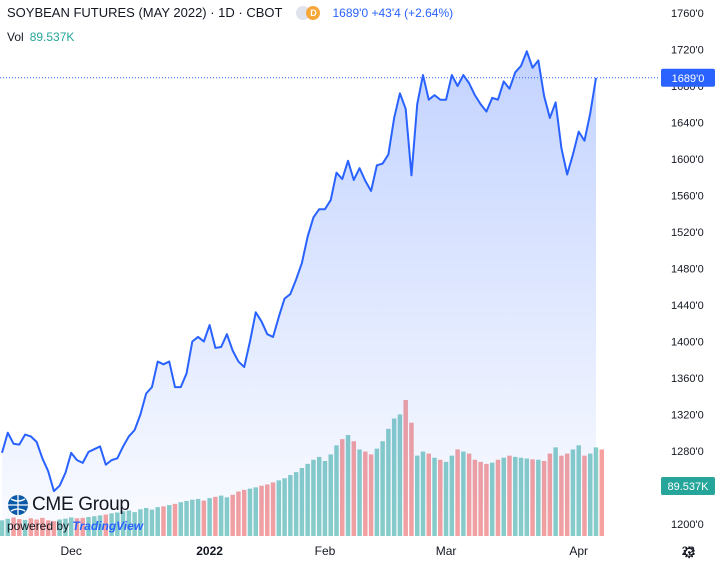  I want to click on powered-by: powered by TradingView, so click(75, 526).